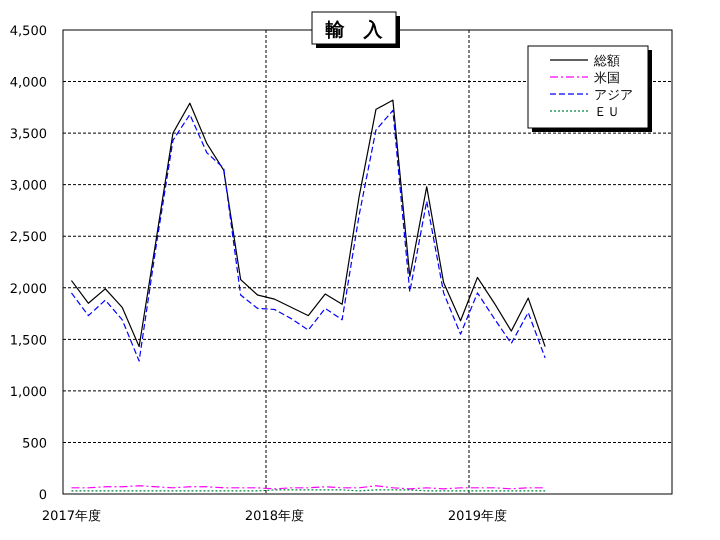  I want to click on y-tick-label: 1,000, so click(28, 392).